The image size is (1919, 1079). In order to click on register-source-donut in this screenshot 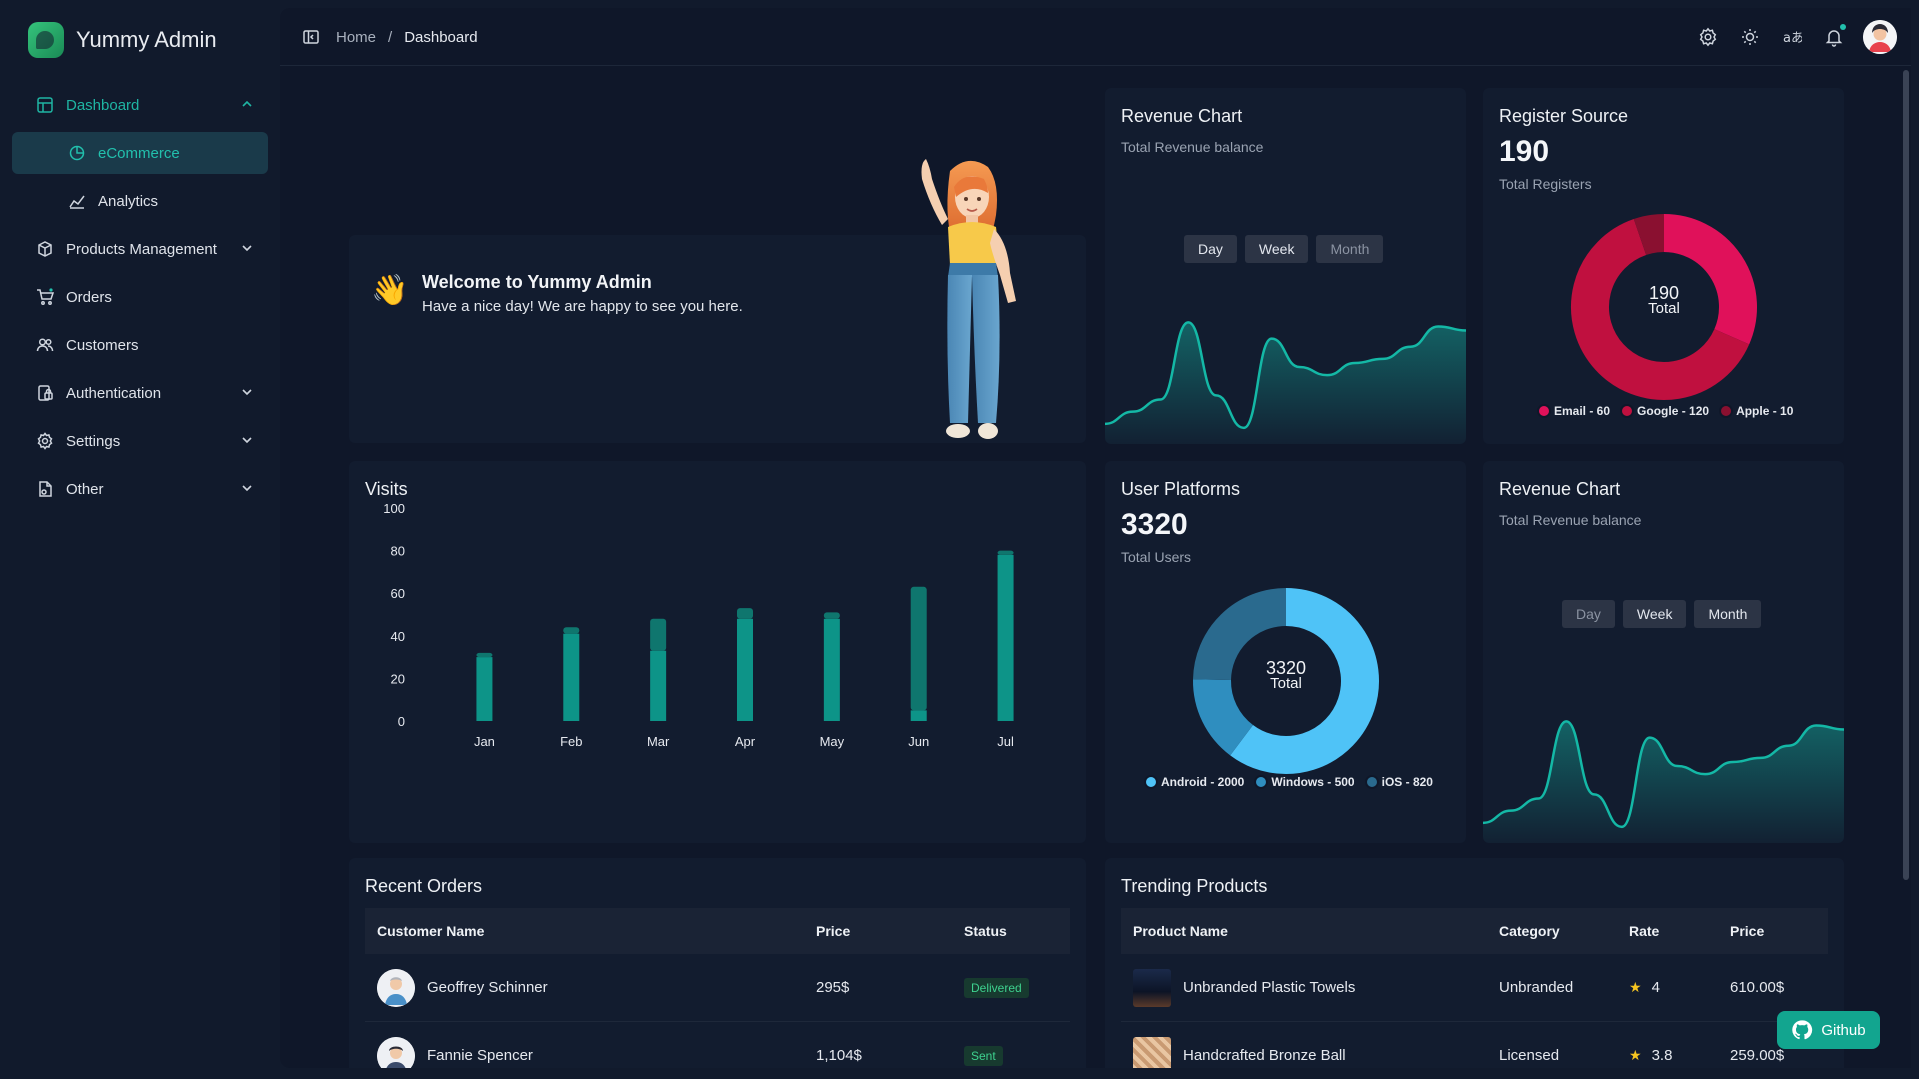, I will do `click(1663, 266)`.